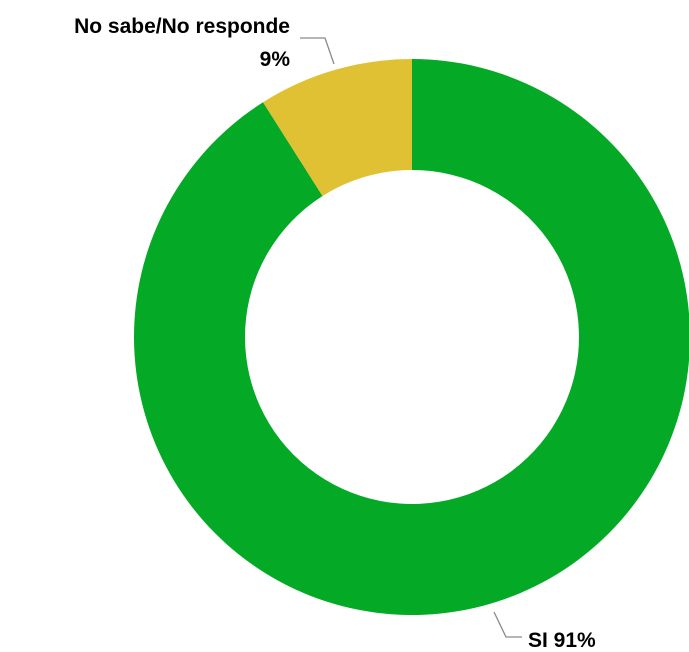  I want to click on leader-line-si, so click(507, 624).